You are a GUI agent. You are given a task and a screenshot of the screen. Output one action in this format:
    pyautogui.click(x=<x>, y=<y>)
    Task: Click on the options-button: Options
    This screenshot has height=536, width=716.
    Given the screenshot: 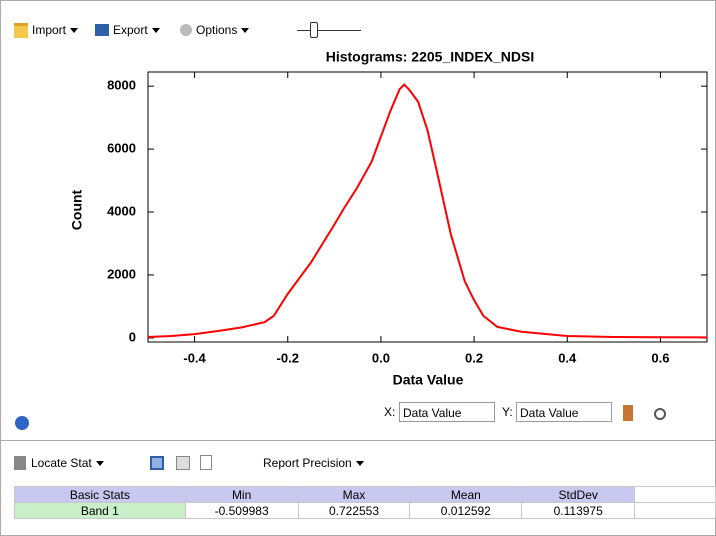 What is the action you would take?
    pyautogui.click(x=223, y=30)
    